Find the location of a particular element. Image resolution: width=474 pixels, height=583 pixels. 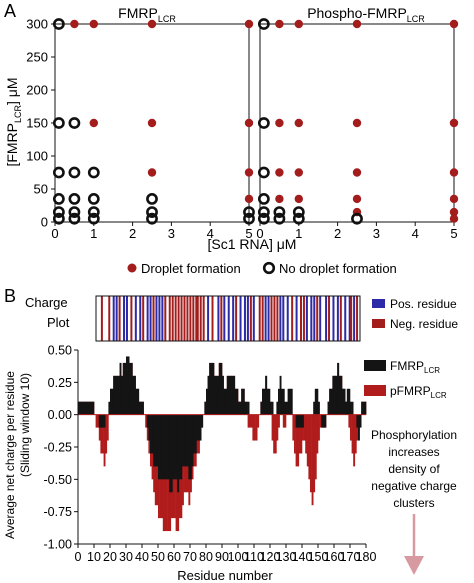

netcharge-ytick-label: -1.00 is located at coordinates (58, 545).